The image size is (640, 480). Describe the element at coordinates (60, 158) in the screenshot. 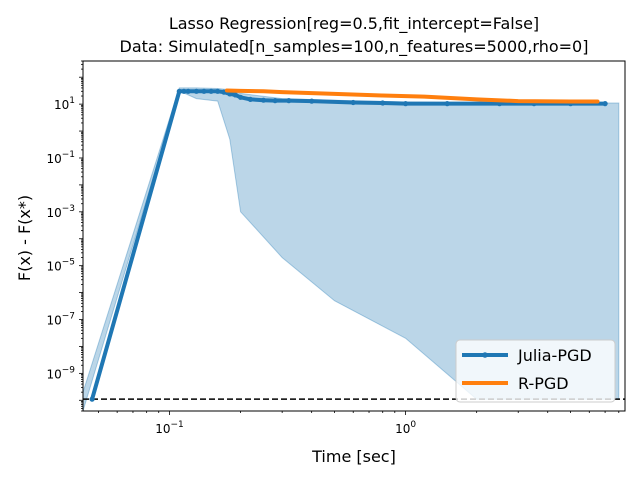

I see `y-tick-label: 10⁻¹` at that location.